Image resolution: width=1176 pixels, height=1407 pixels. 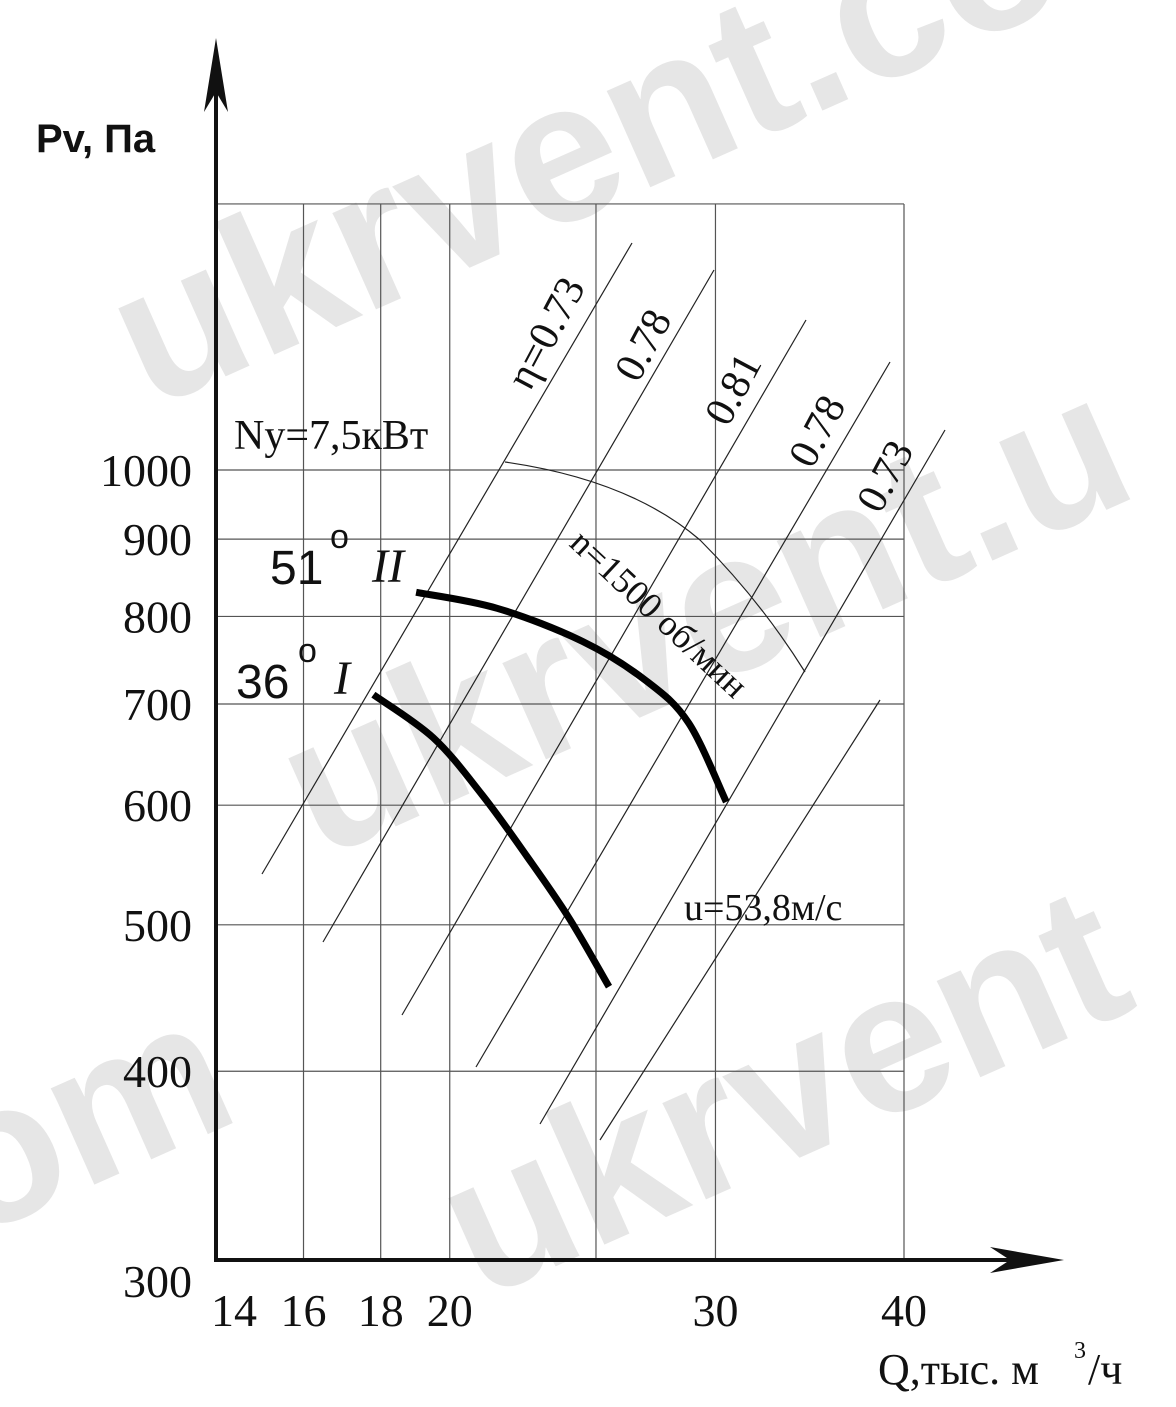 I want to click on x-axis-label-main: Q,тыс. м, so click(x=958, y=1369).